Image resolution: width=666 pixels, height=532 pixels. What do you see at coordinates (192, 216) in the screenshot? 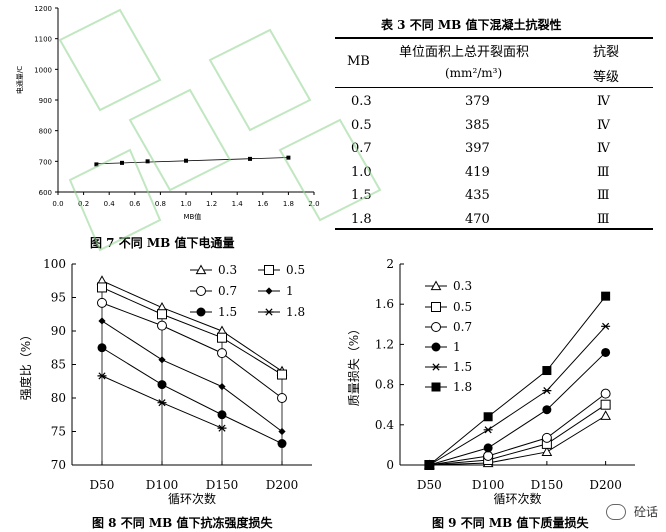
I see `x-axis-label: MB值` at bounding box center [192, 216].